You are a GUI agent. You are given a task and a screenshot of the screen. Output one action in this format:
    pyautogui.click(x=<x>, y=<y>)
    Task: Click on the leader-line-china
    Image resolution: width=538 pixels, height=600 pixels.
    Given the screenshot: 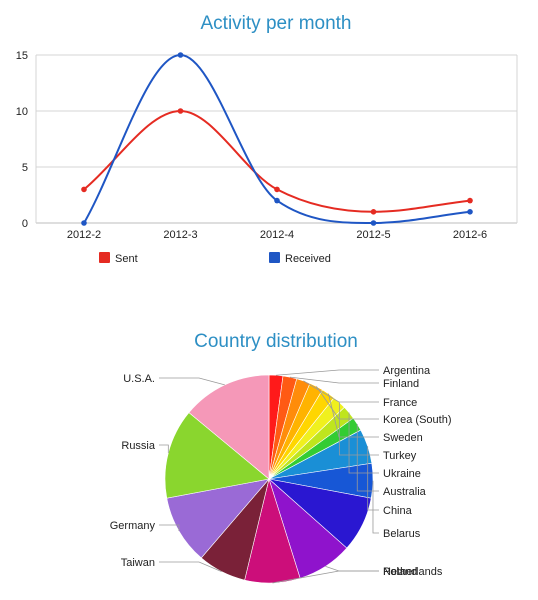 What is the action you would take?
    pyautogui.click(x=373, y=478)
    